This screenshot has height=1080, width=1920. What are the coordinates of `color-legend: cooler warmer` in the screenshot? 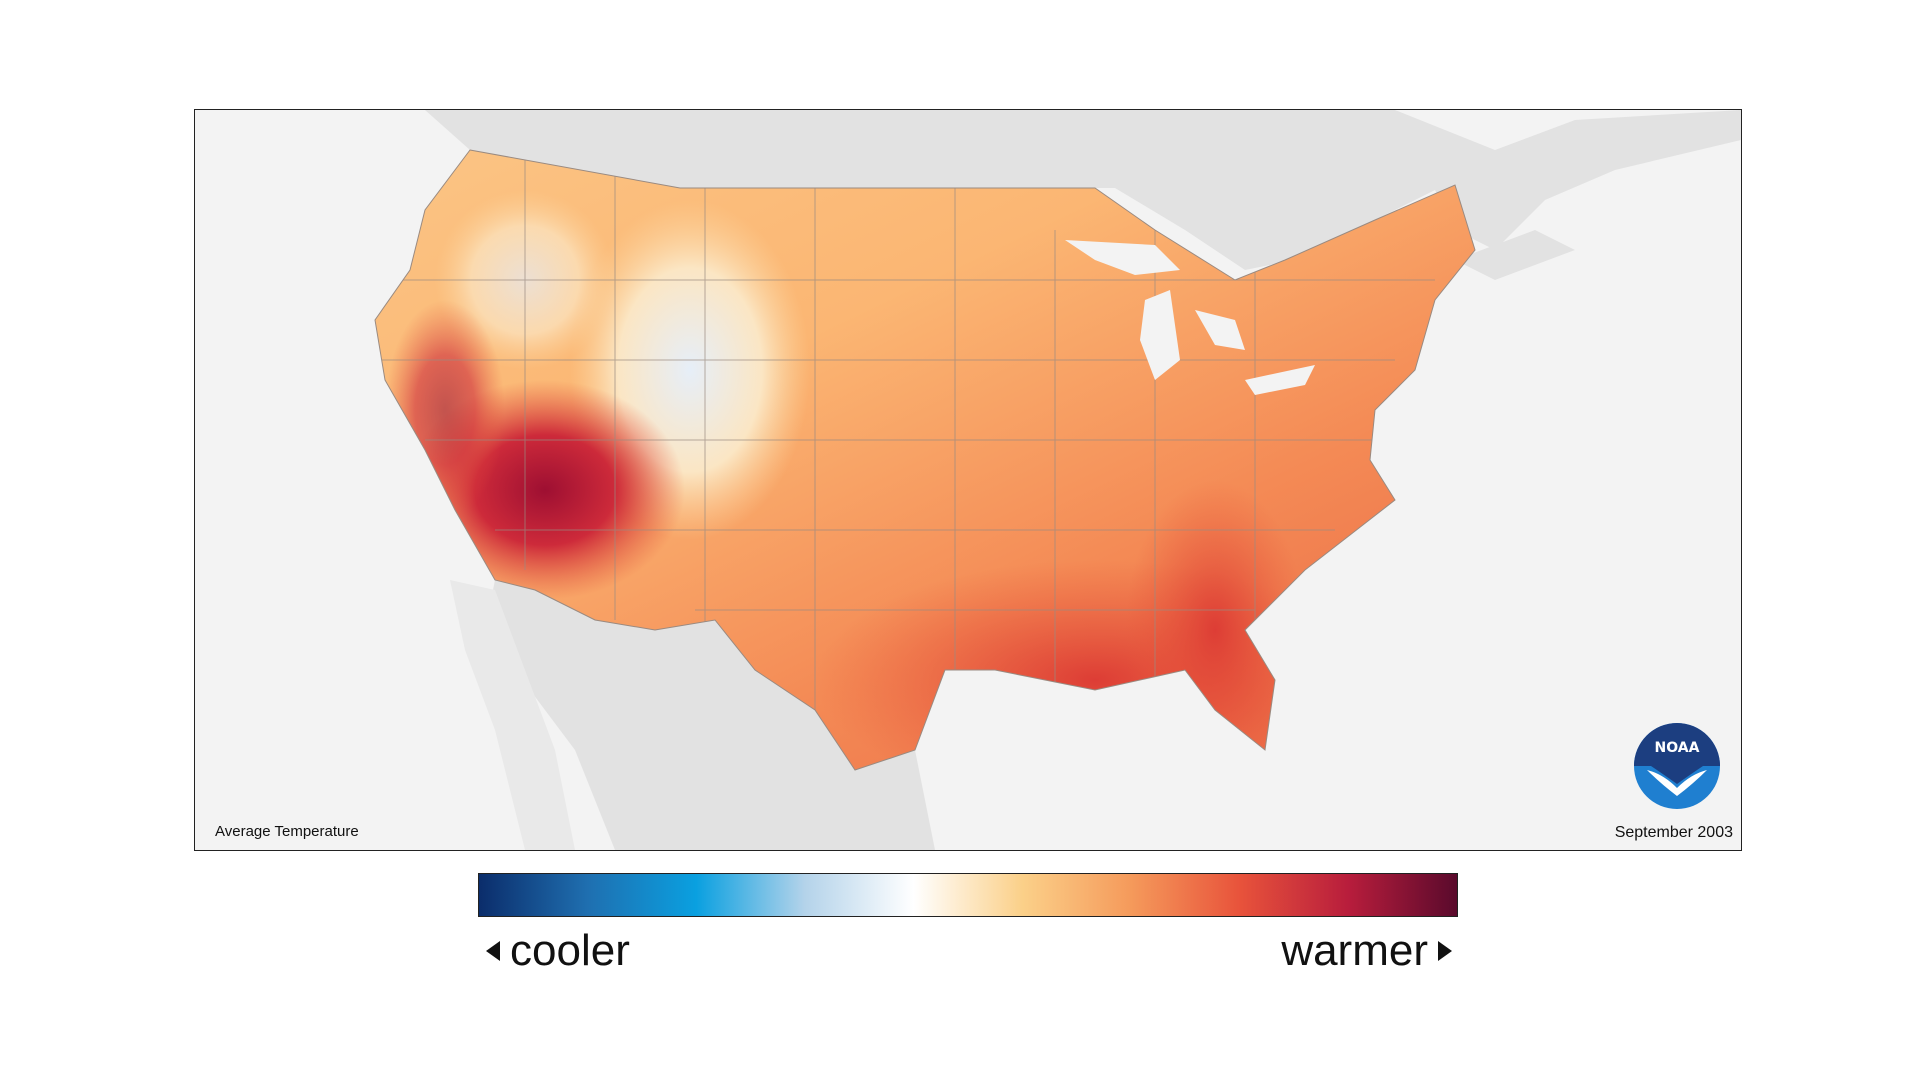 It's located at (969, 926).